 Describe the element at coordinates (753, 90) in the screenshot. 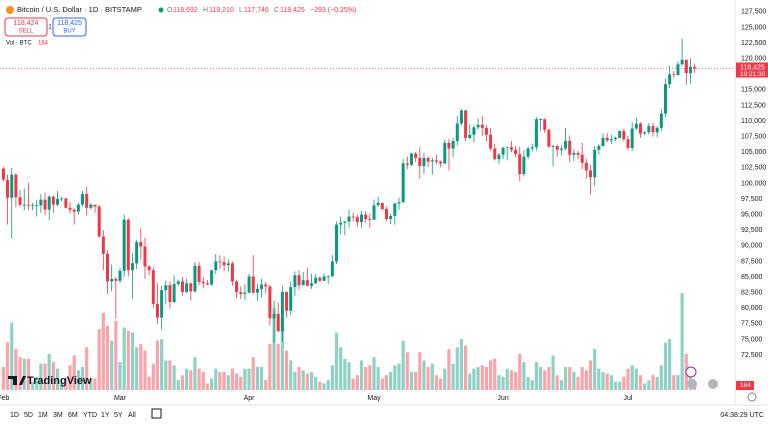

I see `y-tick-label: 115,000` at that location.